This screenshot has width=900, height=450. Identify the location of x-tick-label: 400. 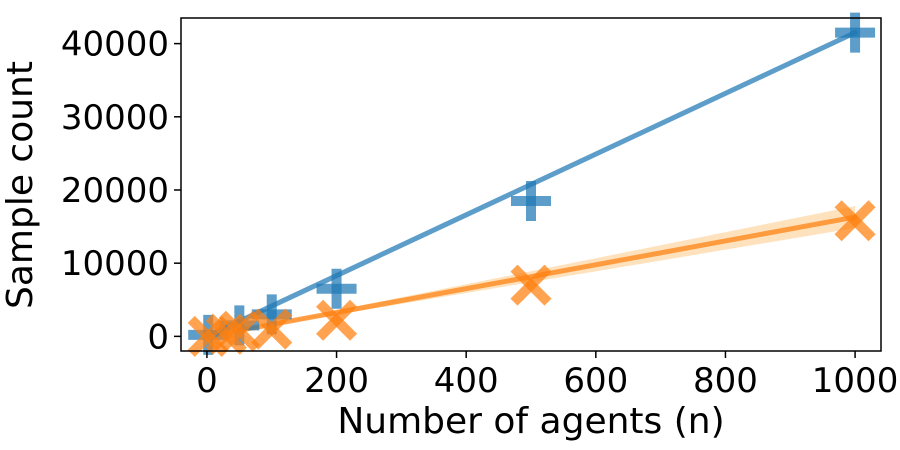
(466, 381).